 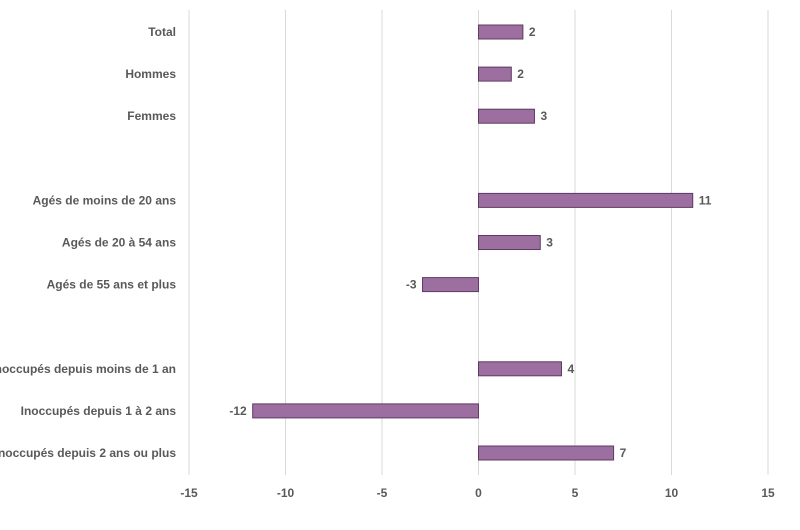 I want to click on x-tick-label: -5, so click(x=382, y=493).